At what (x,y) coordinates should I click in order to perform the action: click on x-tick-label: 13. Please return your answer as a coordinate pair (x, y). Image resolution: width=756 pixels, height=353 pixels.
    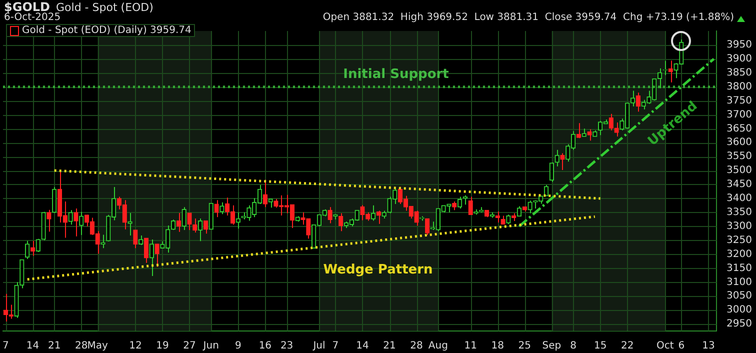
    Looking at the image, I should click on (708, 346).